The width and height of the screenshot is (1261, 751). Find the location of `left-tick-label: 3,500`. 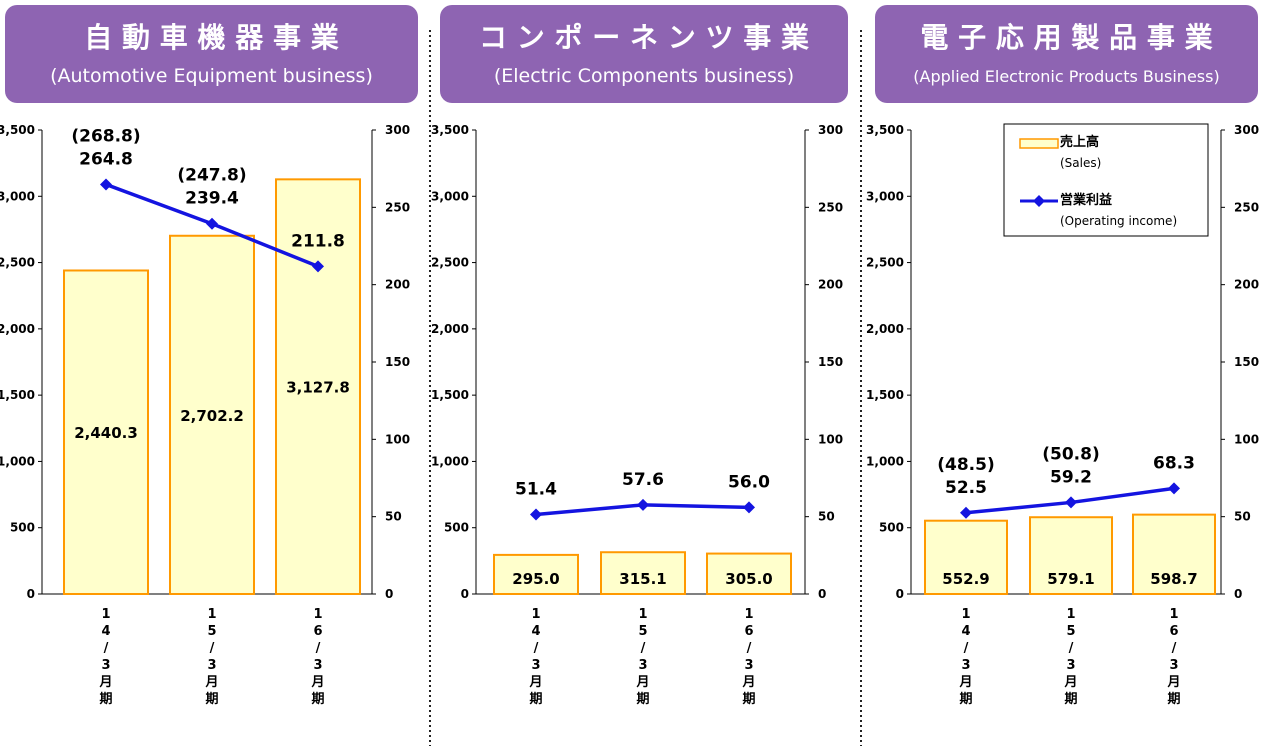

left-tick-label: 3,500 is located at coordinates (450, 130).